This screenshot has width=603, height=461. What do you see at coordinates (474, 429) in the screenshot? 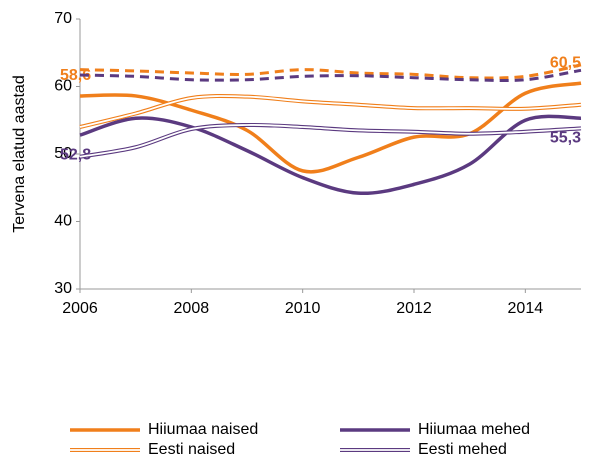
I see `legend-label: Hiiumaa mehed` at bounding box center [474, 429].